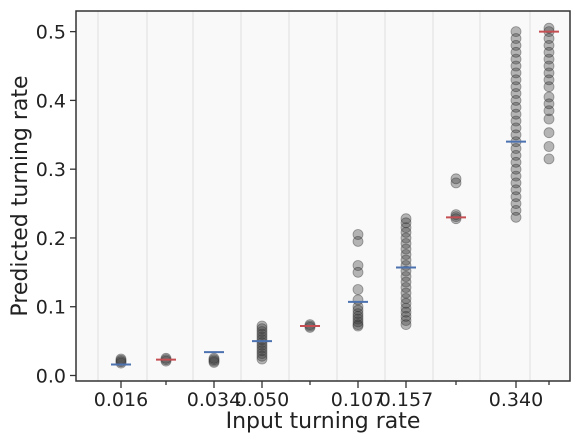 The width and height of the screenshot is (581, 443). What do you see at coordinates (51, 239) in the screenshot?
I see `y-tick-label-2: 0.2` at bounding box center [51, 239].